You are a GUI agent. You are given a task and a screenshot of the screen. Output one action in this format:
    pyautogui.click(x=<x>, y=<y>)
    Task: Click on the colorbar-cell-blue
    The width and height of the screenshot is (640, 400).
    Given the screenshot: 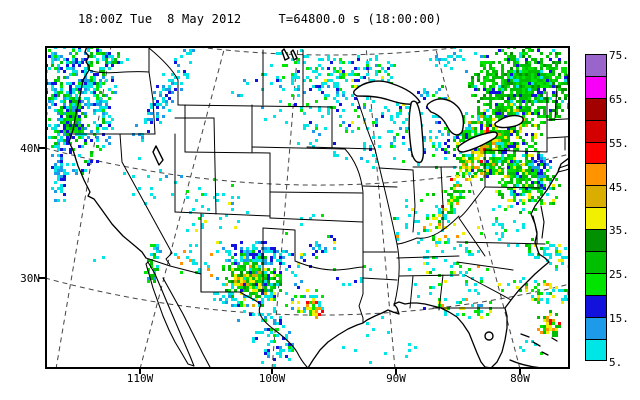 What is the action you would take?
    pyautogui.click(x=596, y=306)
    